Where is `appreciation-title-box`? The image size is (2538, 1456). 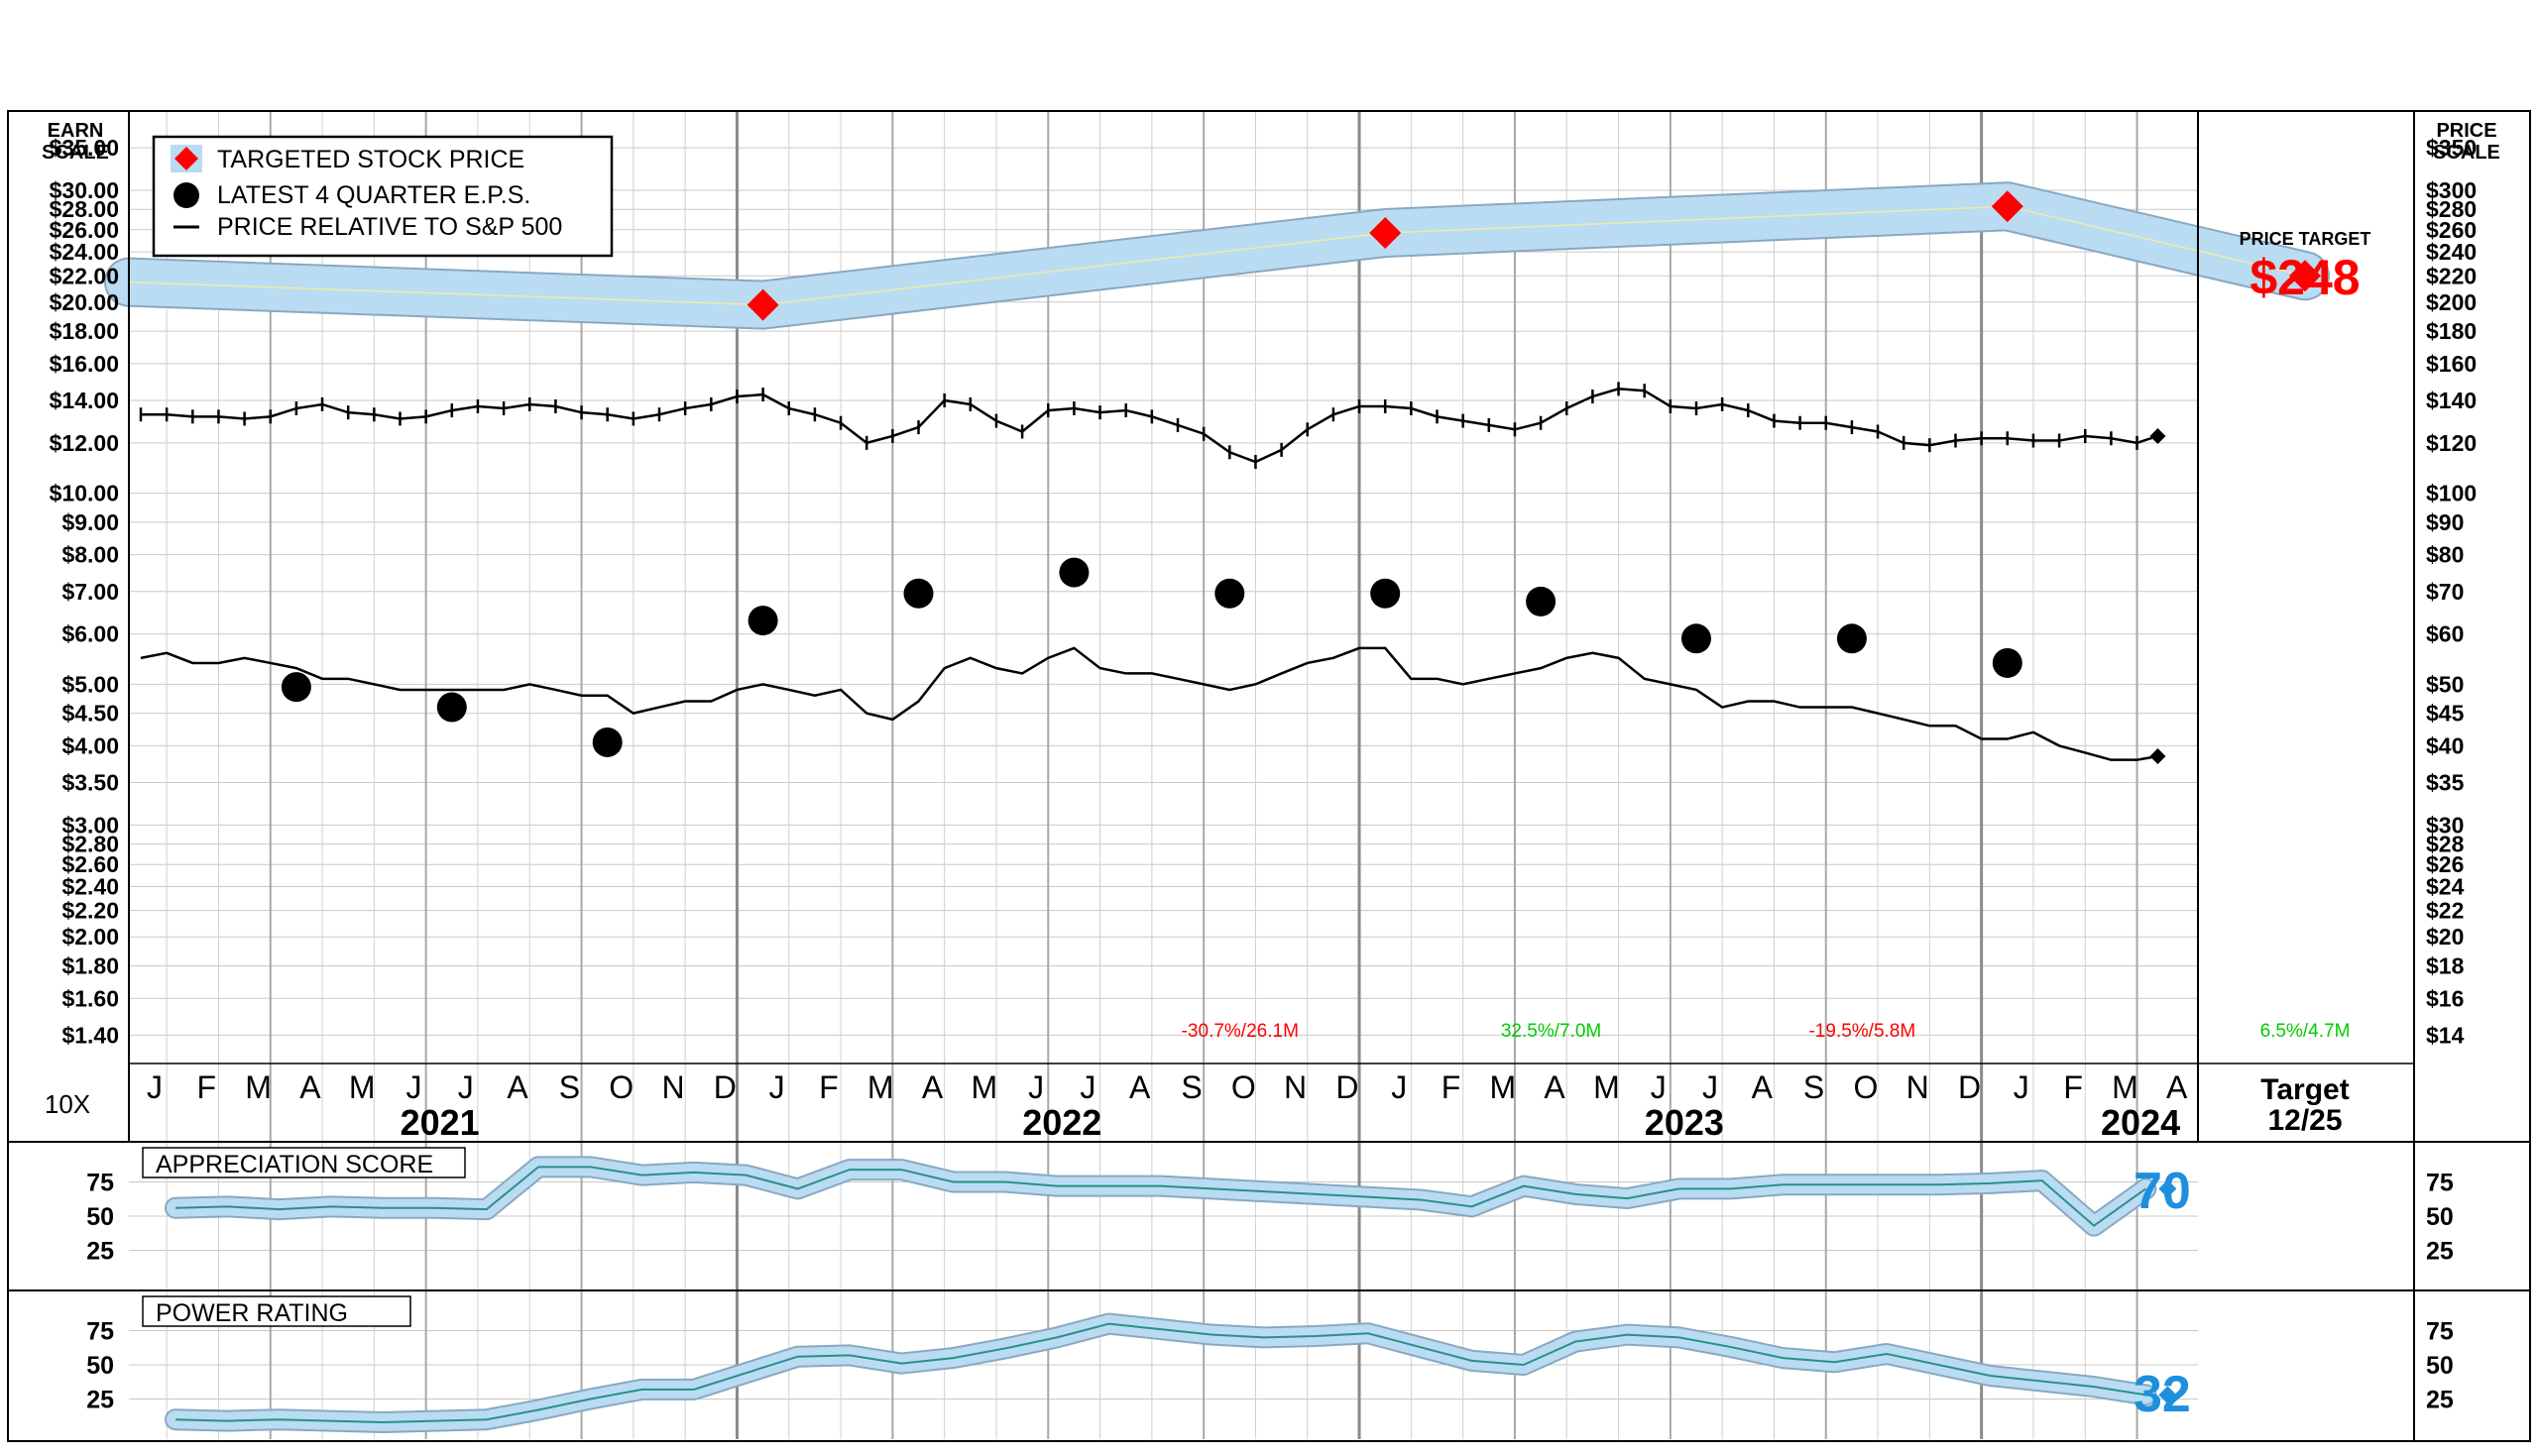
appreciation-title-box is located at coordinates (304, 1162).